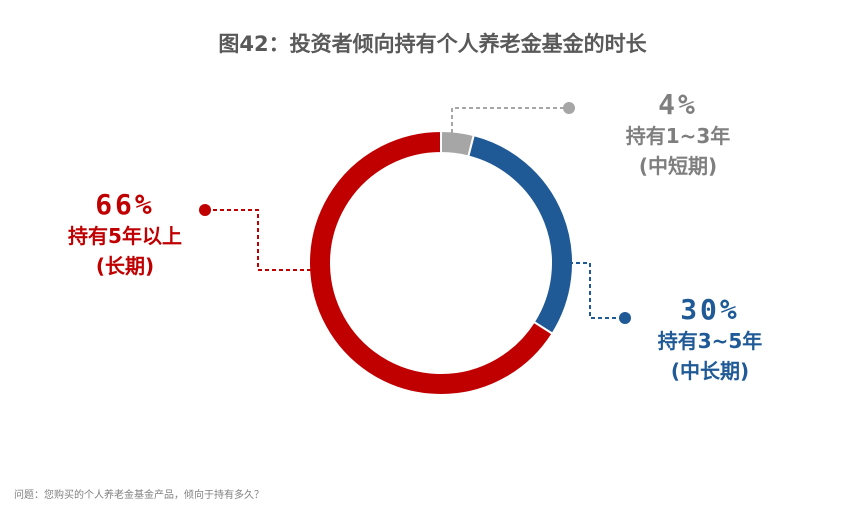 The width and height of the screenshot is (865, 519). Describe the element at coordinates (625, 318) in the screenshot. I see `leader-dot-mid` at that location.